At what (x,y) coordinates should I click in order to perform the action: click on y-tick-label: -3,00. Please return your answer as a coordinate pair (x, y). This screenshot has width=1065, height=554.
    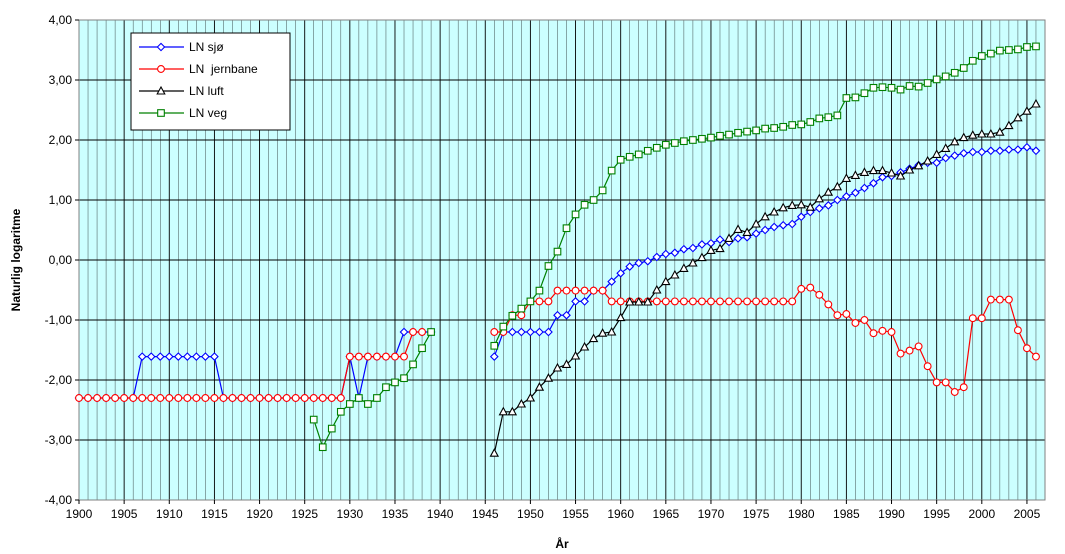
    Looking at the image, I should click on (59, 440).